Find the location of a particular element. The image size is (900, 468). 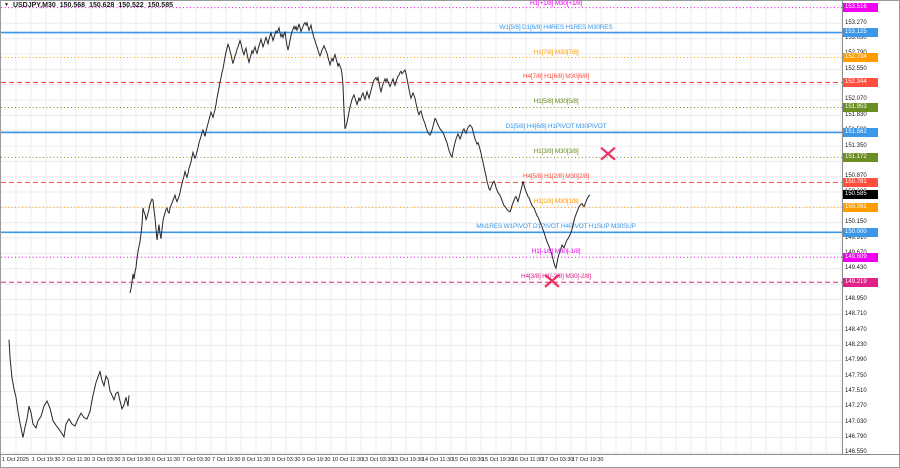

murrey-level-label: H1[+1/8] M30[+1/8] is located at coordinates (556, 3).